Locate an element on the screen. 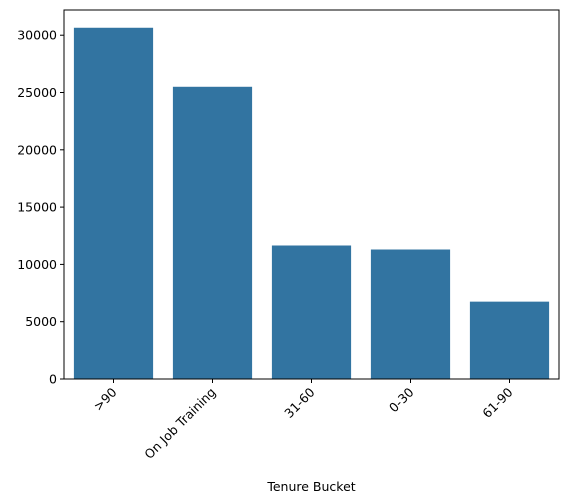 Image resolution: width=569 pixels, height=502 pixels. x-tick-label-4: 61-90 is located at coordinates (497, 402).